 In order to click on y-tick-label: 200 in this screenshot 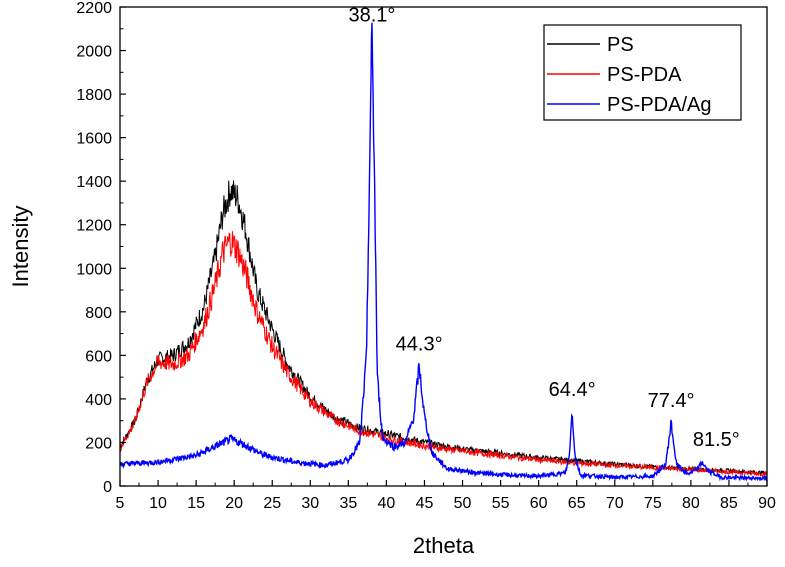, I will do `click(98, 443)`.